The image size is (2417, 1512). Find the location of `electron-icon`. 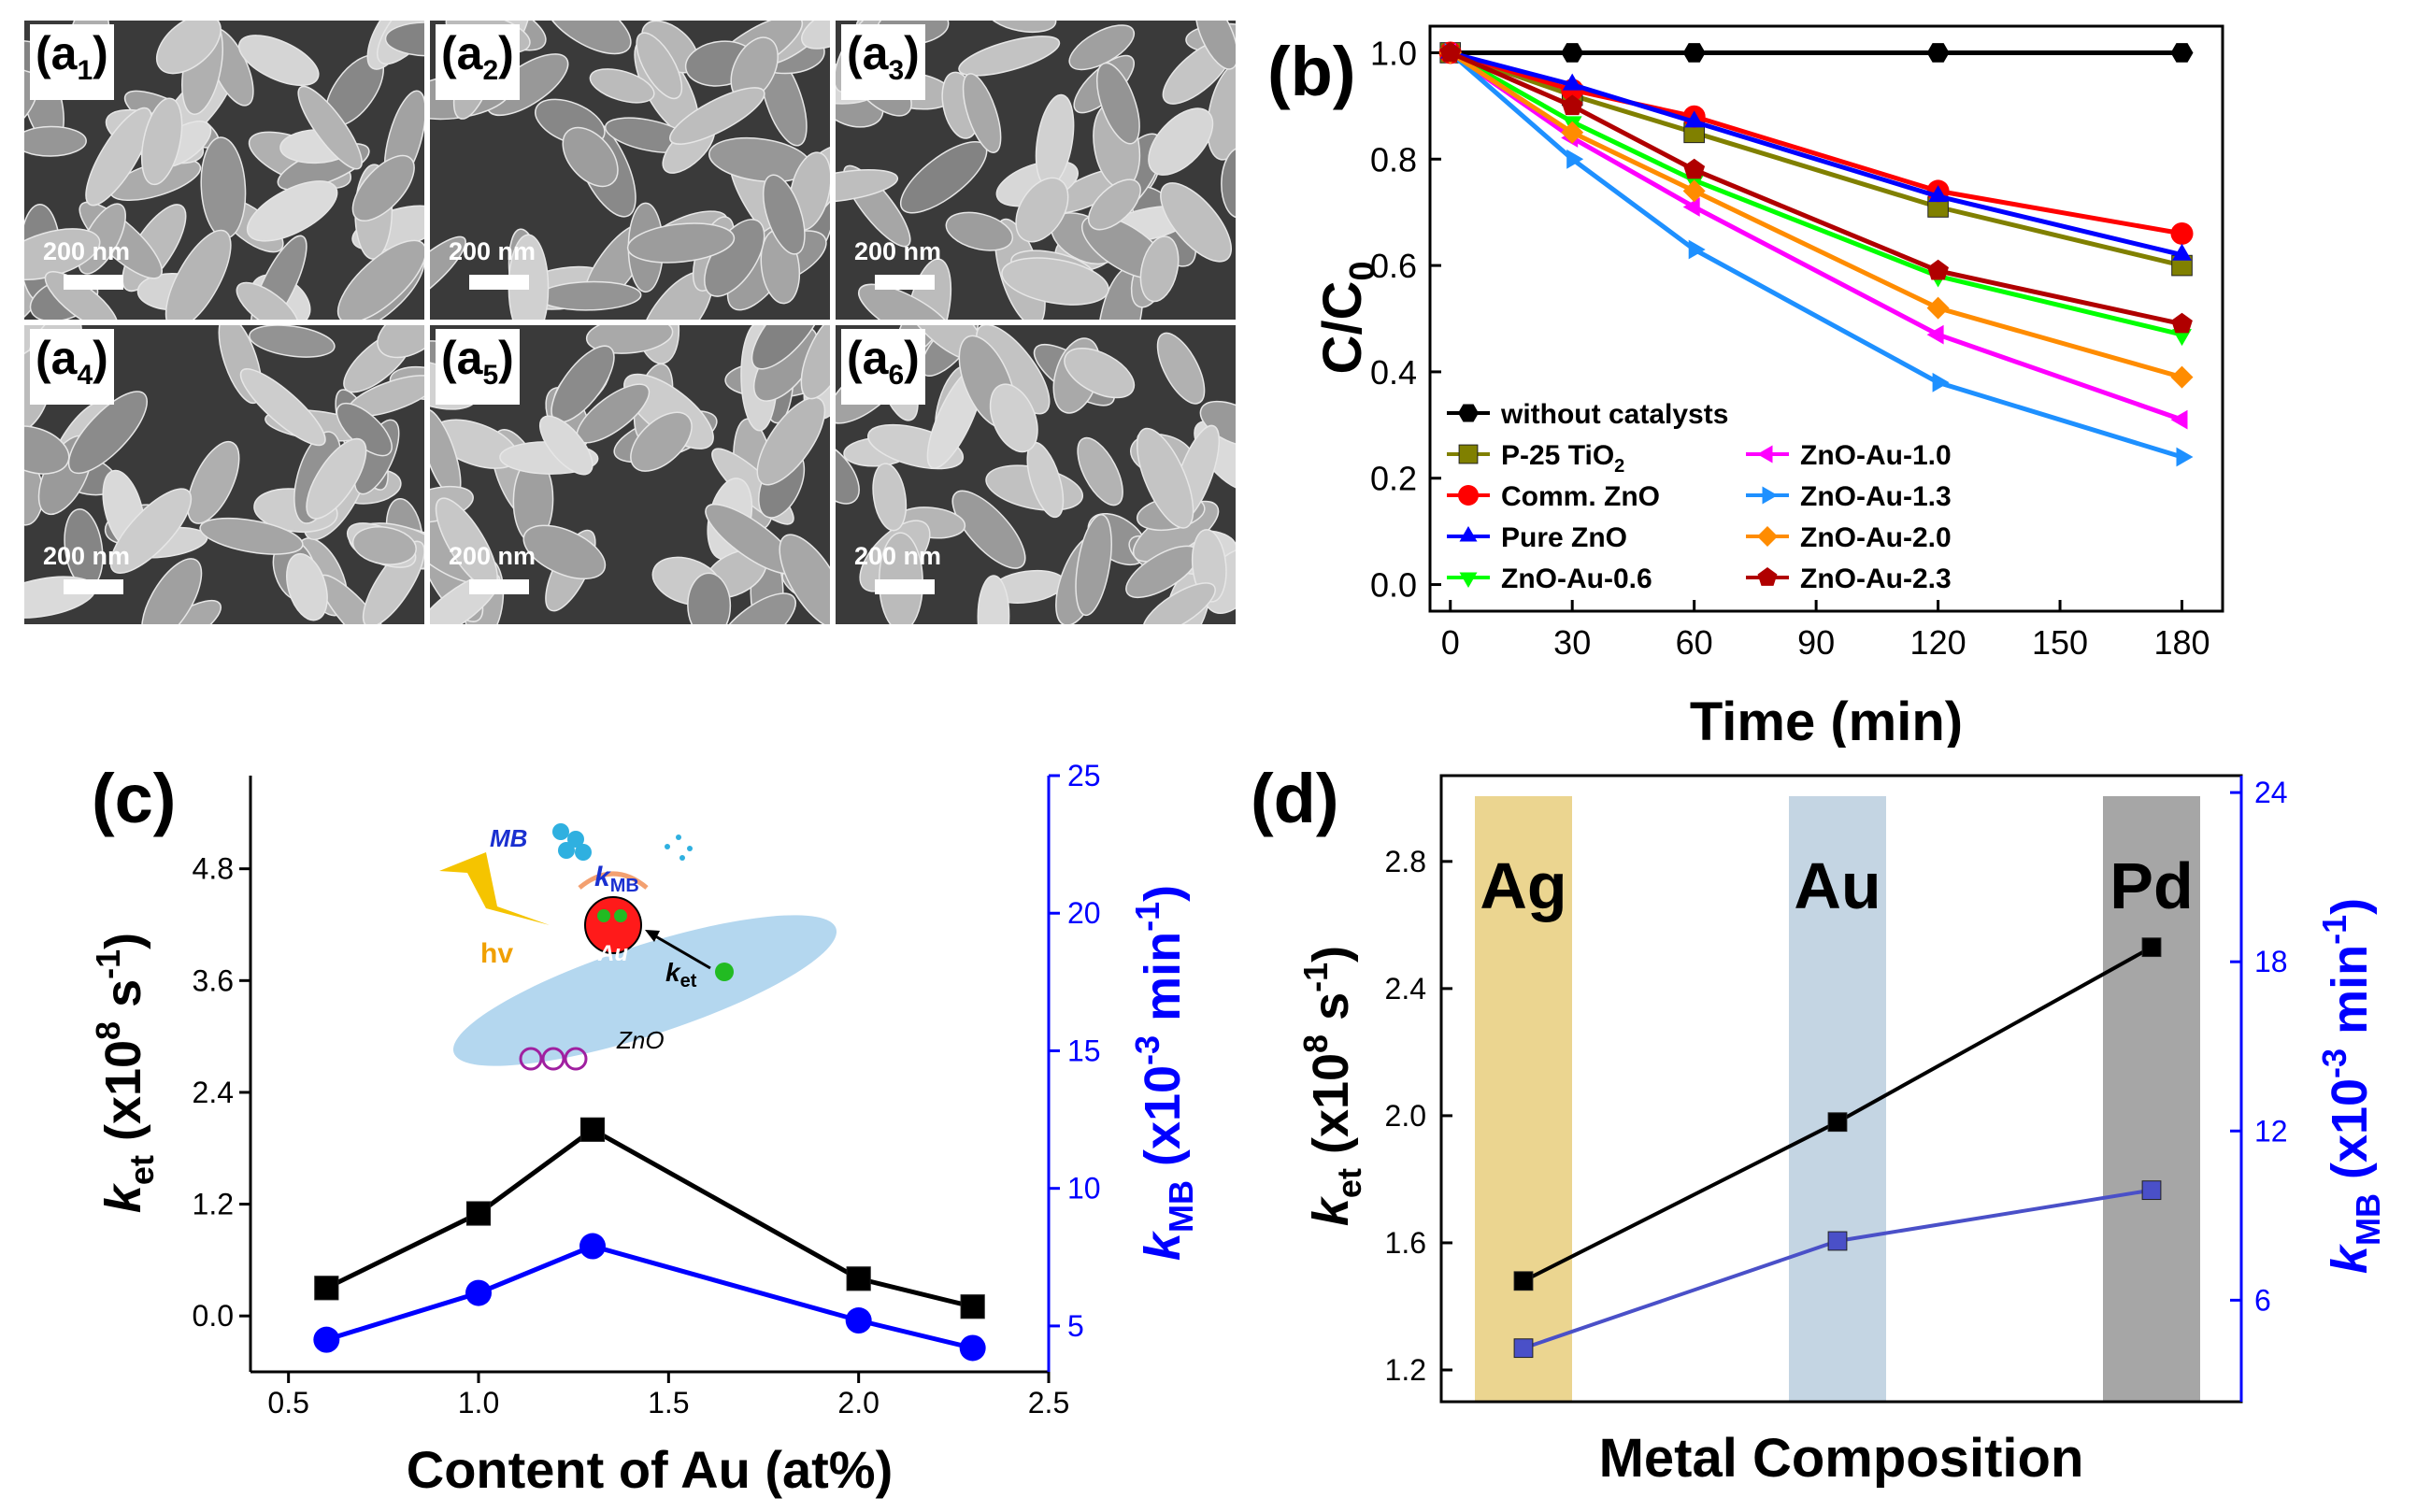

electron-icon is located at coordinates (725, 972).